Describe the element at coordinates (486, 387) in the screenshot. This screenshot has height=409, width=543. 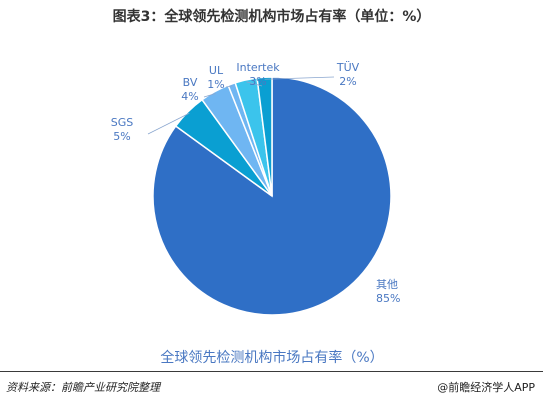
I see `credit-note: @前瞻经济学人APP` at that location.